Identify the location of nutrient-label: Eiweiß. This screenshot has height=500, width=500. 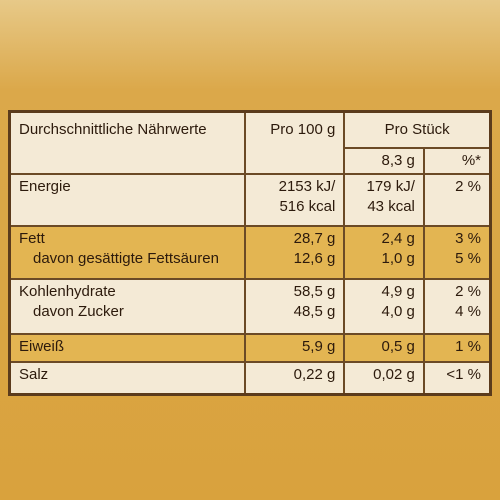
(42, 346).